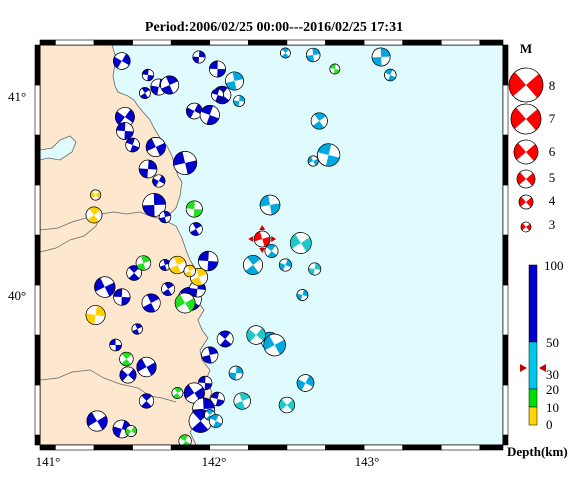 The width and height of the screenshot is (580, 500). Describe the element at coordinates (537, 451) in the screenshot. I see `depth-scale-title: Depth(km)` at that location.